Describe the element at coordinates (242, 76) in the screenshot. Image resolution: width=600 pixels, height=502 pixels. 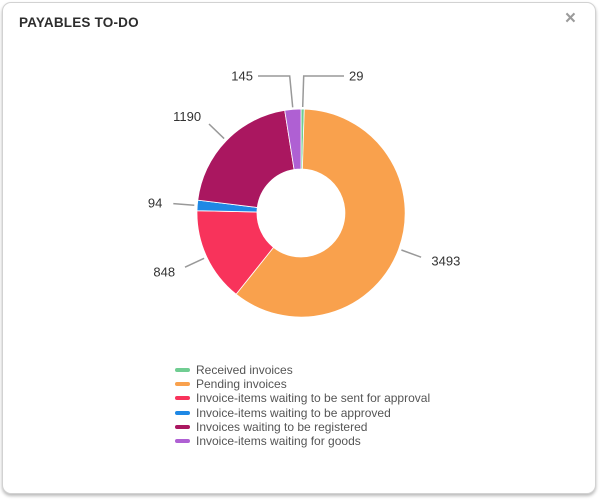
I see `data-label-5: 145` at that location.